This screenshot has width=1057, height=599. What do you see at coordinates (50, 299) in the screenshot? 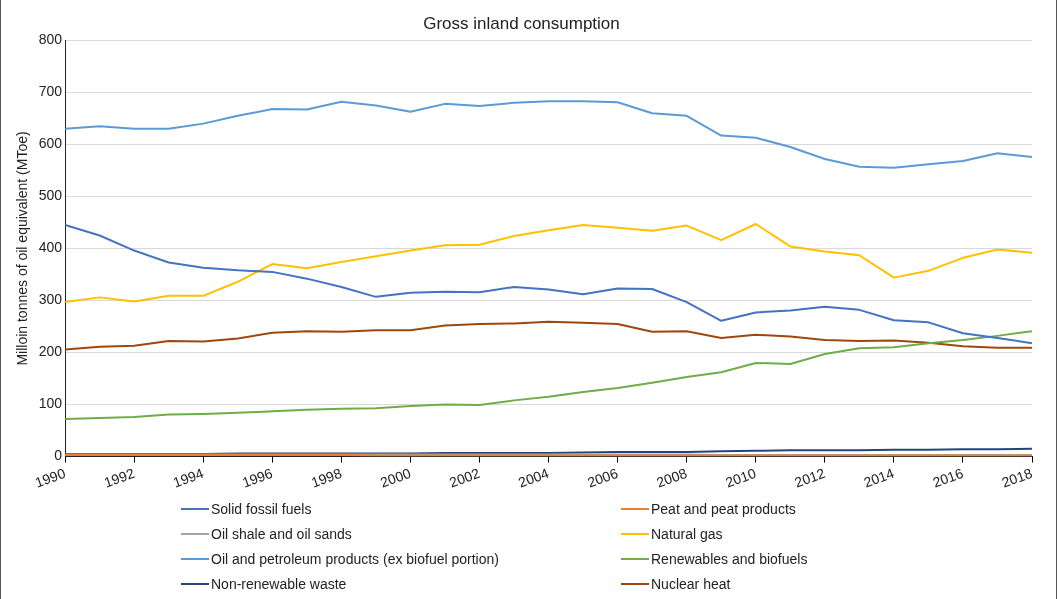
I see `y-tick-label: 300` at bounding box center [50, 299].